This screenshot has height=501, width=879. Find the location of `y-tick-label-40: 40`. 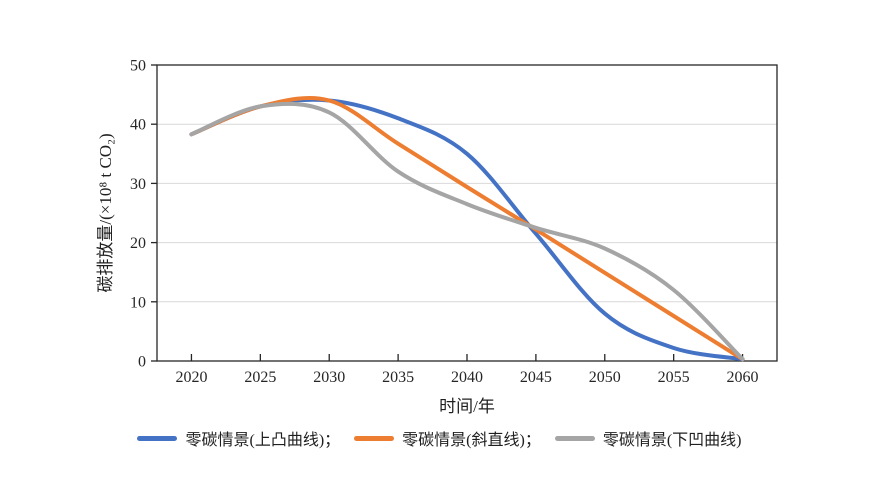

y-tick-label-40: 40 is located at coordinates (138, 125).